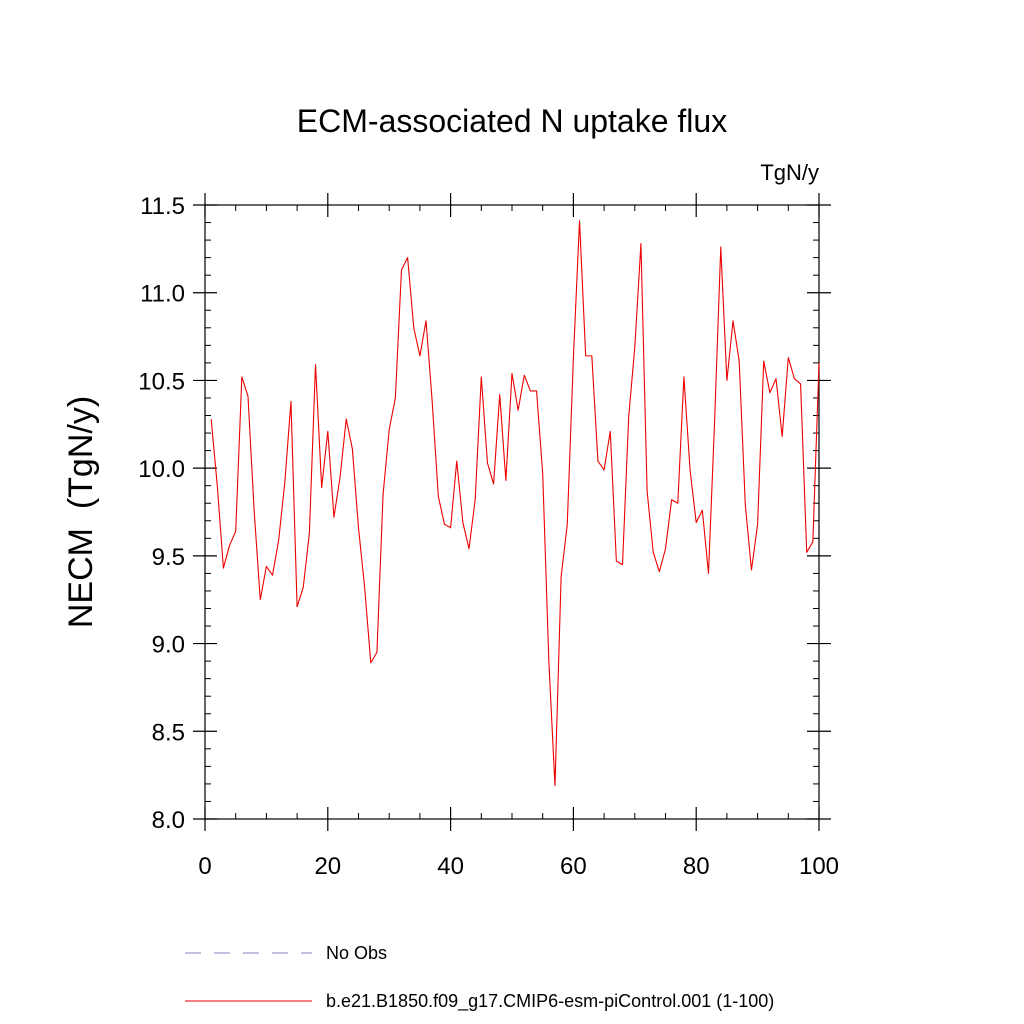 This screenshot has width=1024, height=1024. What do you see at coordinates (327, 866) in the screenshot?
I see `x-tick-label: 20` at bounding box center [327, 866].